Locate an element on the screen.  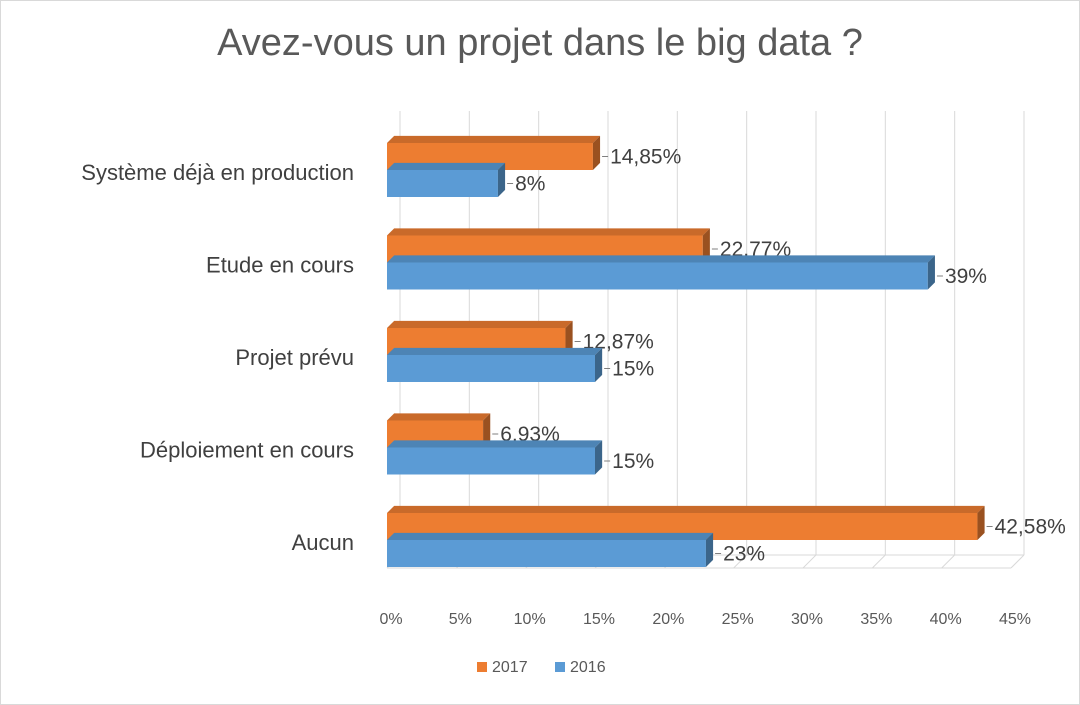
category-label: Etude en cours is located at coordinates (280, 265).